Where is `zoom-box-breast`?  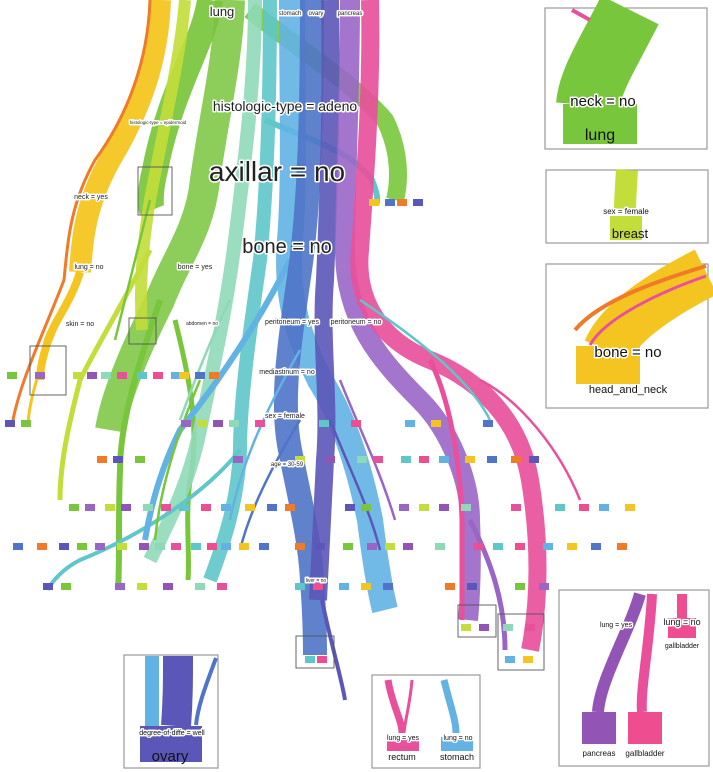
zoom-box-breast is located at coordinates (142, 331).